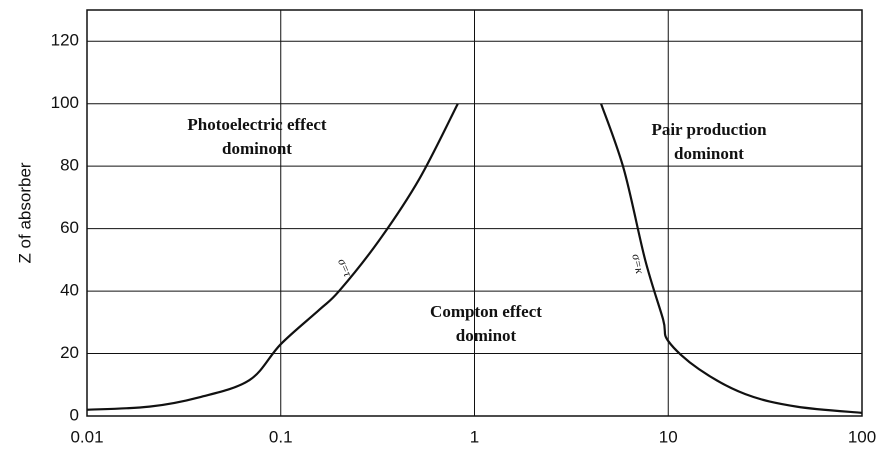 This screenshot has height=451, width=882. I want to click on x-tick-label: 10, so click(668, 436).